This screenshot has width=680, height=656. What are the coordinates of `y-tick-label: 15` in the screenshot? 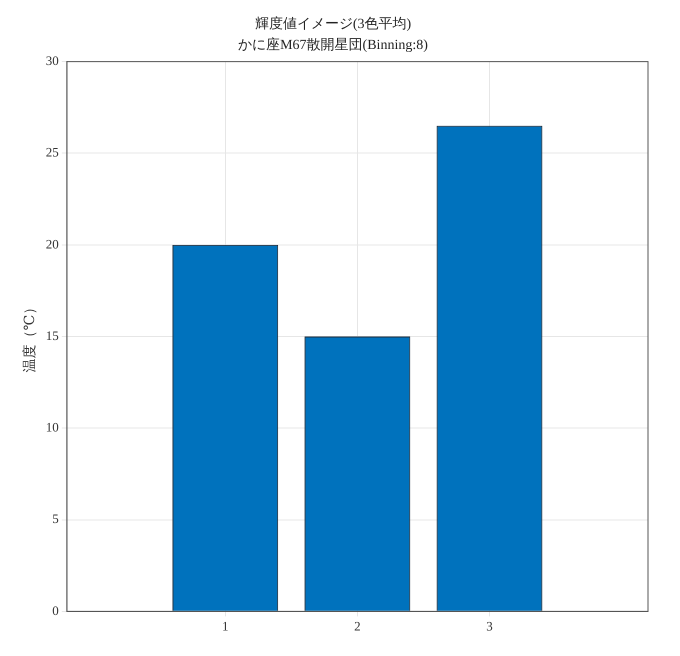 It's located at (52, 335).